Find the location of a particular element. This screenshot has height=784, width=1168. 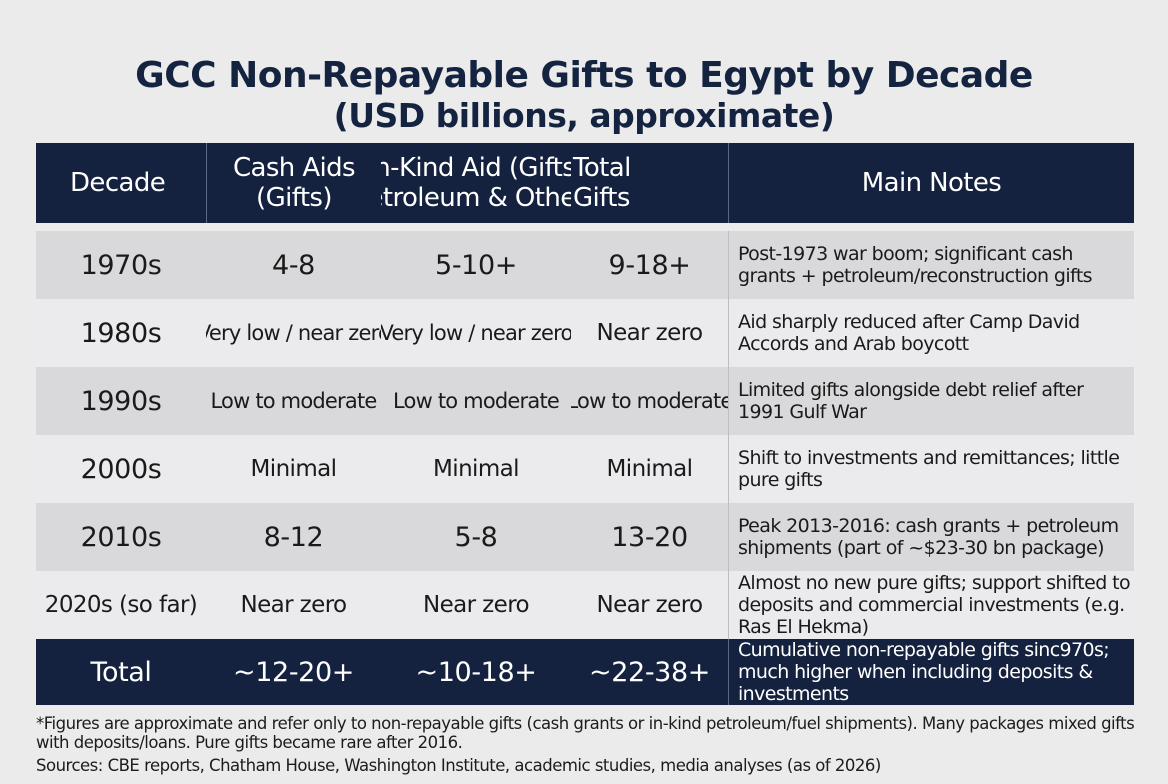

row-2000s-total: Minimal is located at coordinates (649, 469).